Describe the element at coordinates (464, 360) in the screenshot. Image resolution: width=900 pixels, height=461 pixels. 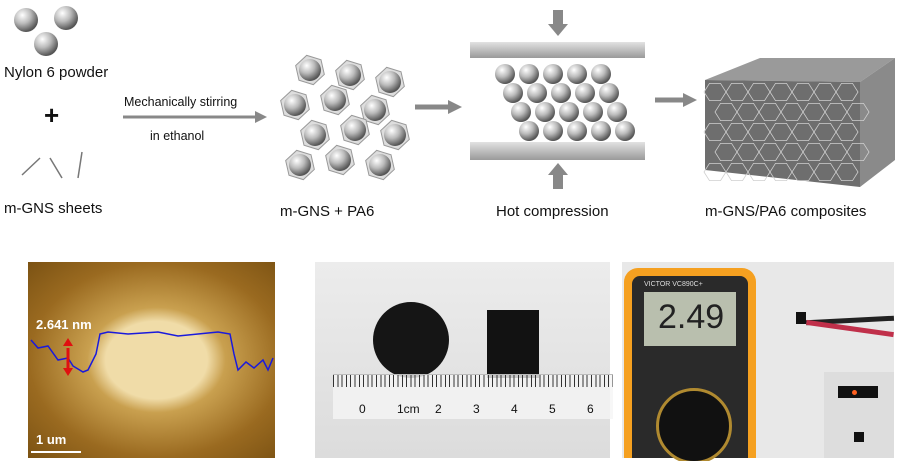
I see `sample-photo: 0 1cm 2 3 4 5 6` at that location.